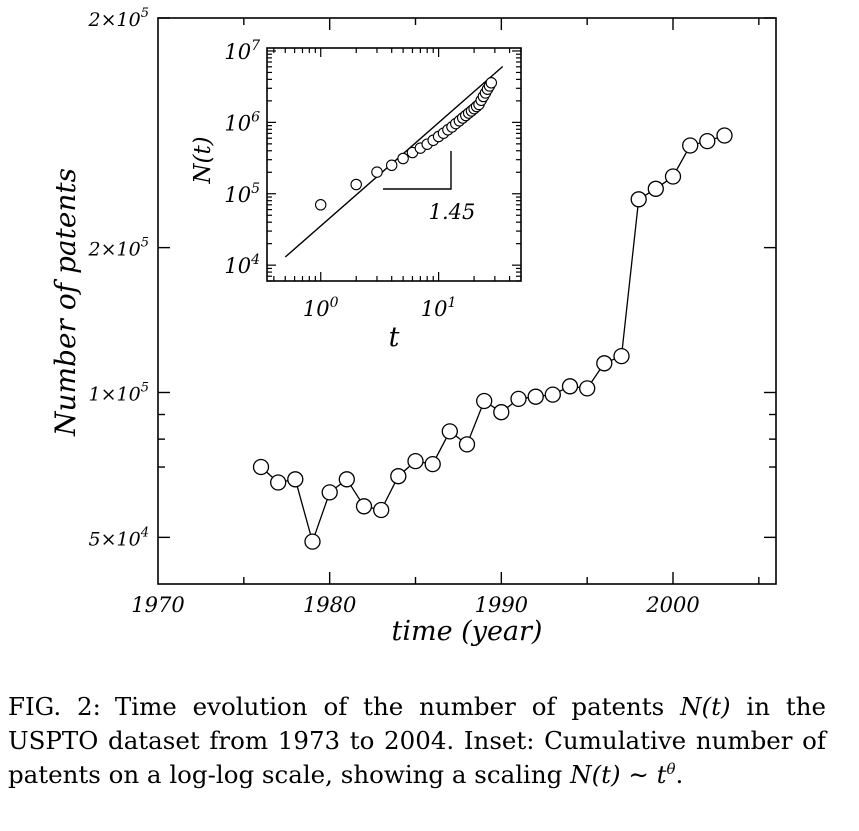 Image resolution: width=859 pixels, height=831 pixels. I want to click on inset-chart: 10⁰ 10¹ 10⁴ 10⁵ 10⁶ 10⁷ 1.45 t N(t), so click(356, 195).